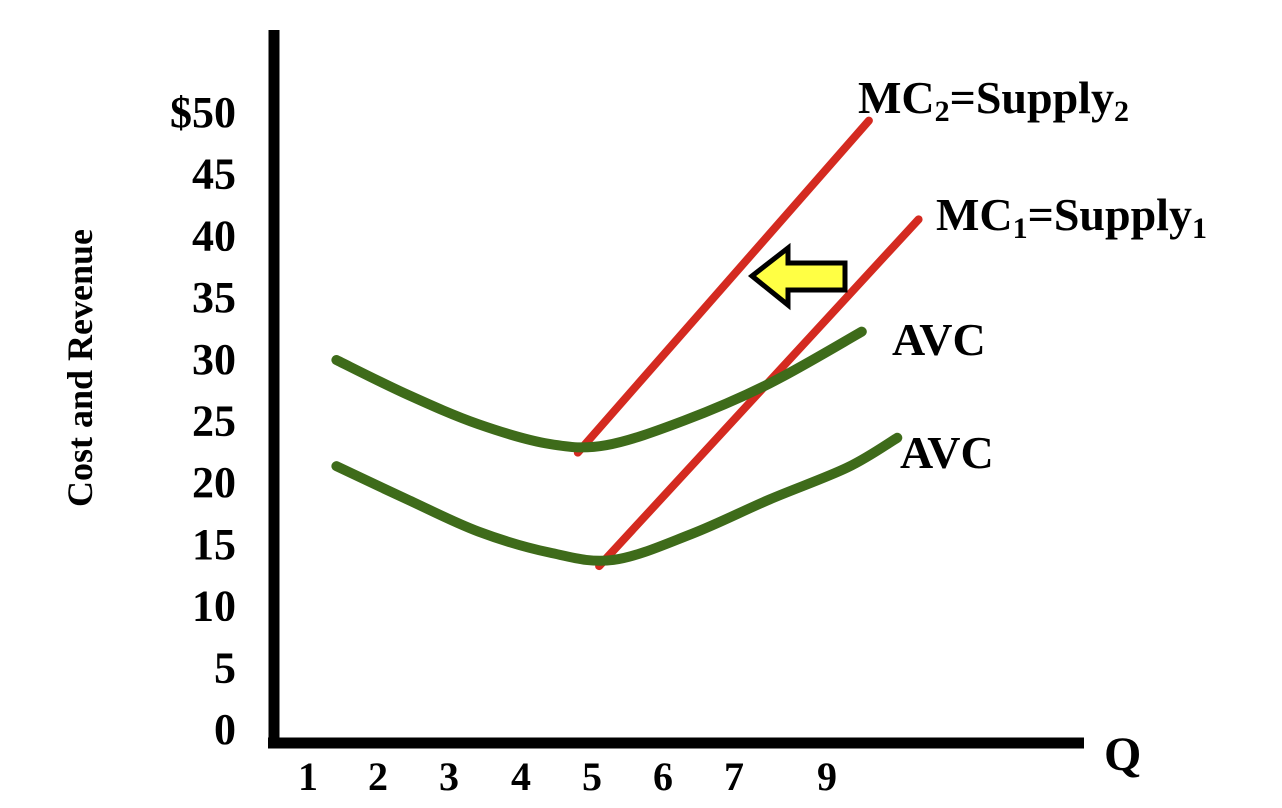 Image resolution: width=1282 pixels, height=808 pixels. I want to click on x-tick-labels: 1 2 3 4 5 6 7 9, so click(567, 776).